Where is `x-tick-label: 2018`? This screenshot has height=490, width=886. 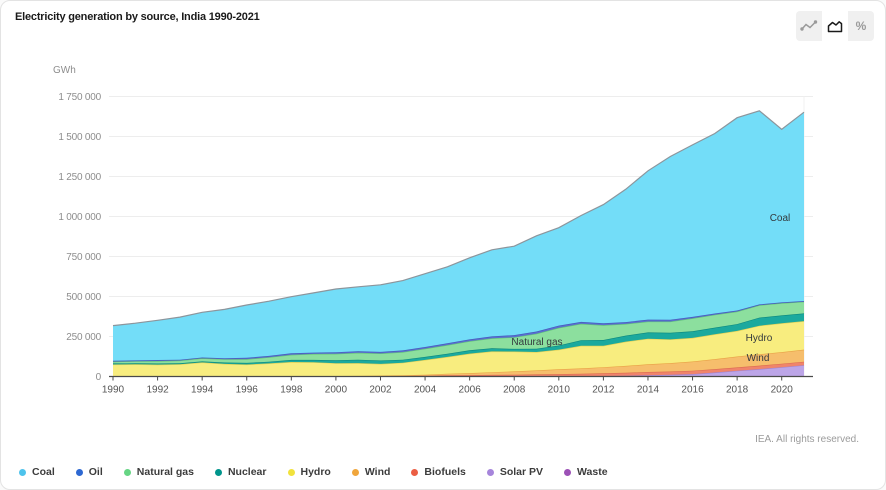
x-tick-label: 2018 is located at coordinates (737, 390).